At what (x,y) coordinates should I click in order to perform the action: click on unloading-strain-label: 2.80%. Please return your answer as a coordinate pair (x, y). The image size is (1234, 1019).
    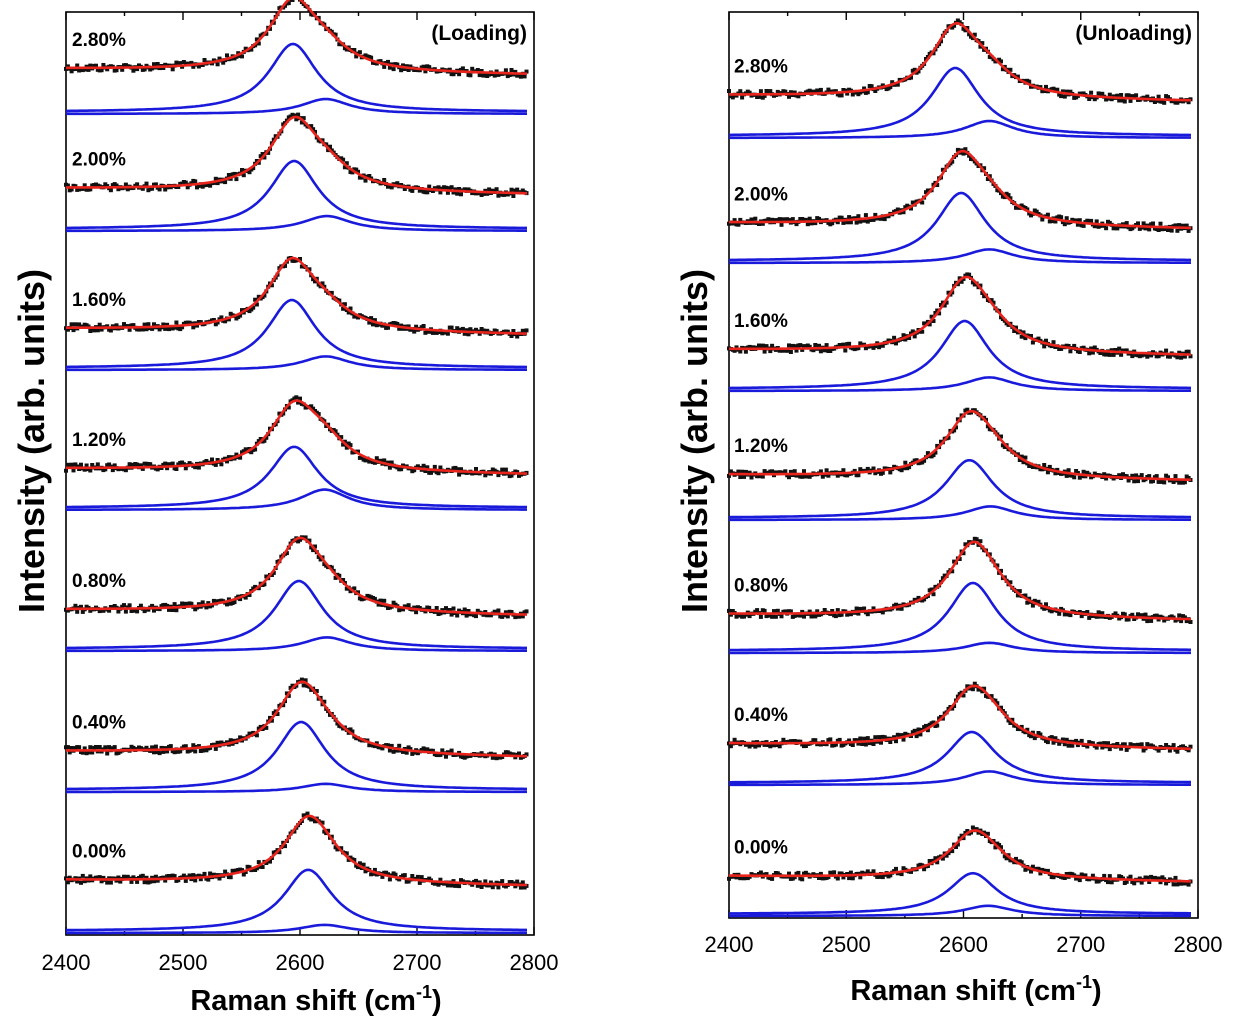
    Looking at the image, I should click on (761, 67).